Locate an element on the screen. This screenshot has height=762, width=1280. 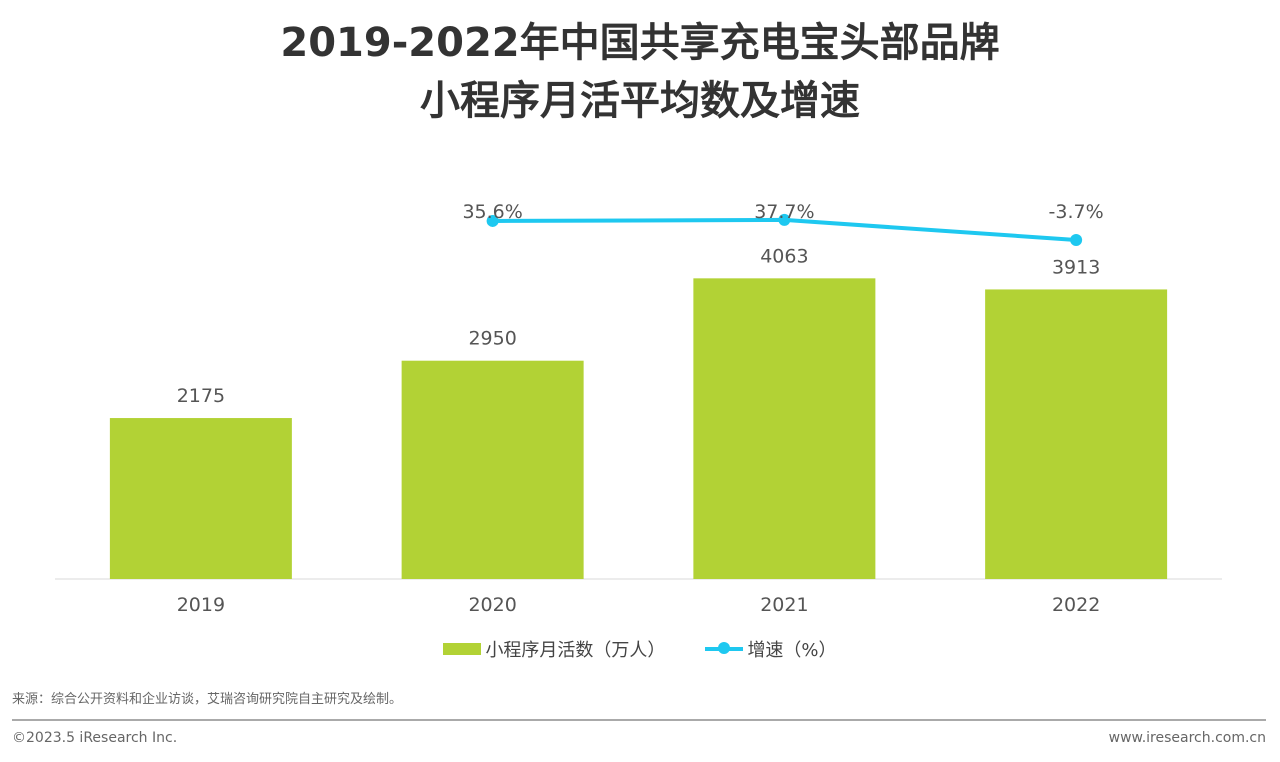
bar-2019 is located at coordinates (200, 498).